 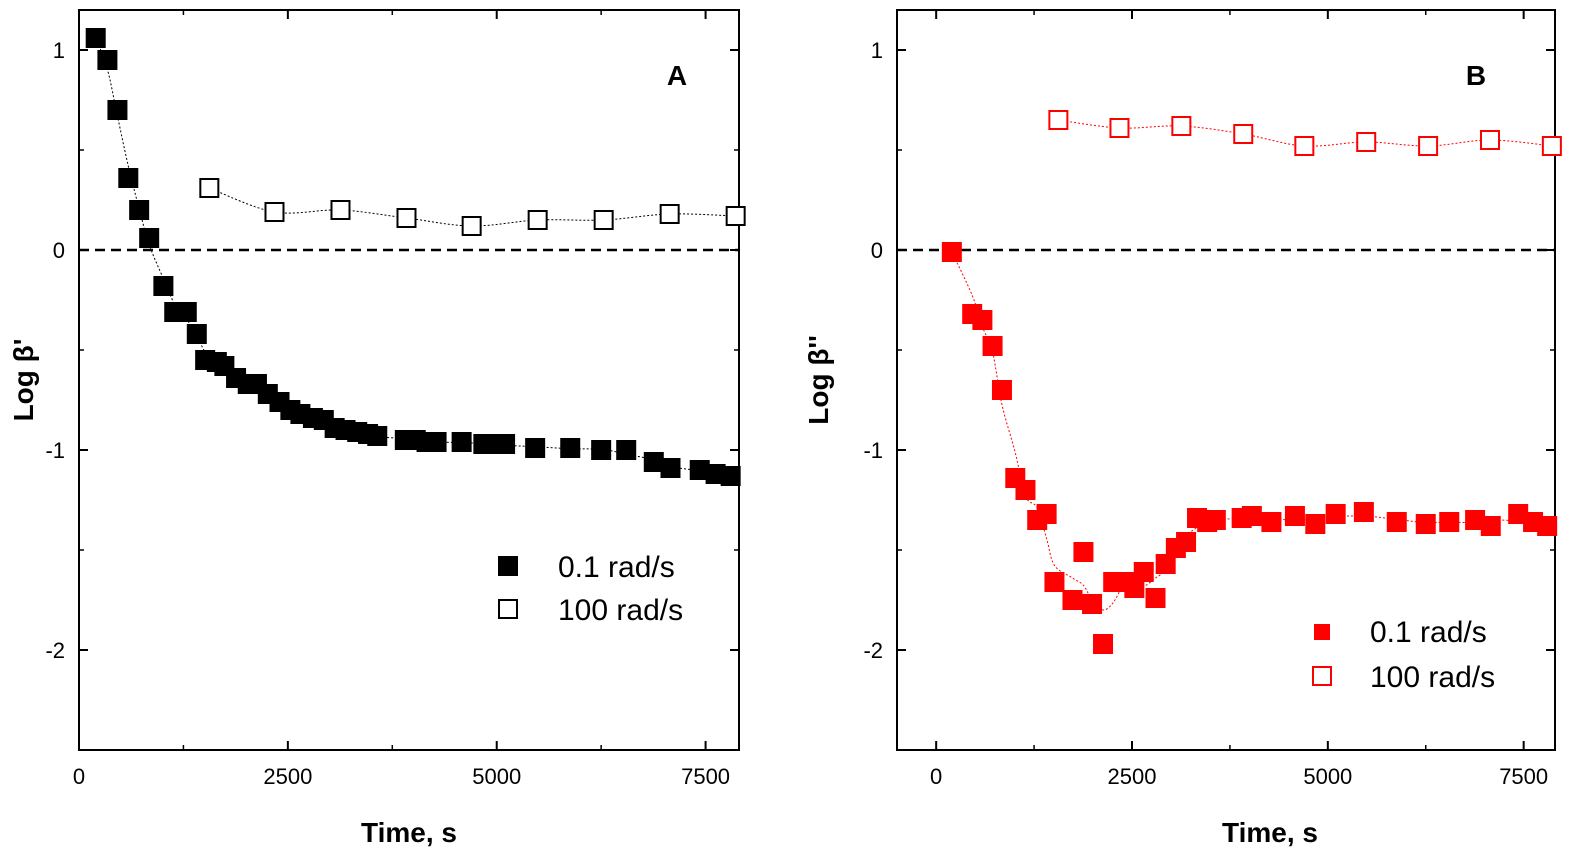 I want to click on panel-b-legend-label-1: 100 rad/s, so click(x=1432, y=677).